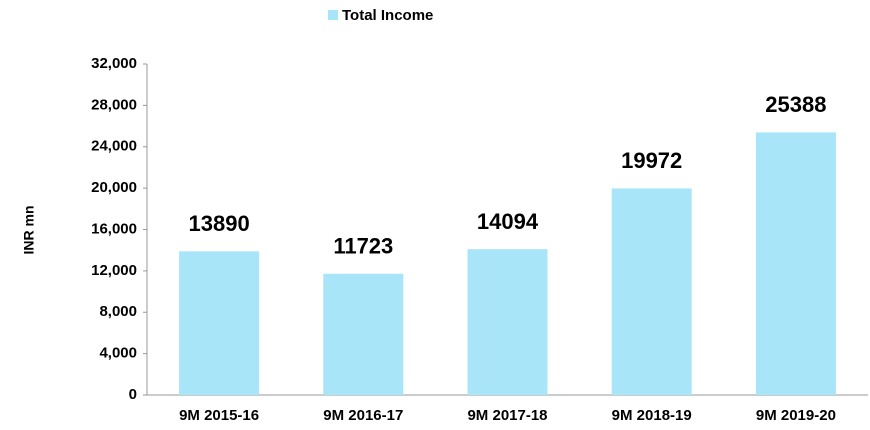 This screenshot has height=430, width=870. Describe the element at coordinates (652, 415) in the screenshot. I see `x-tick-label: 9M 2018-19` at that location.